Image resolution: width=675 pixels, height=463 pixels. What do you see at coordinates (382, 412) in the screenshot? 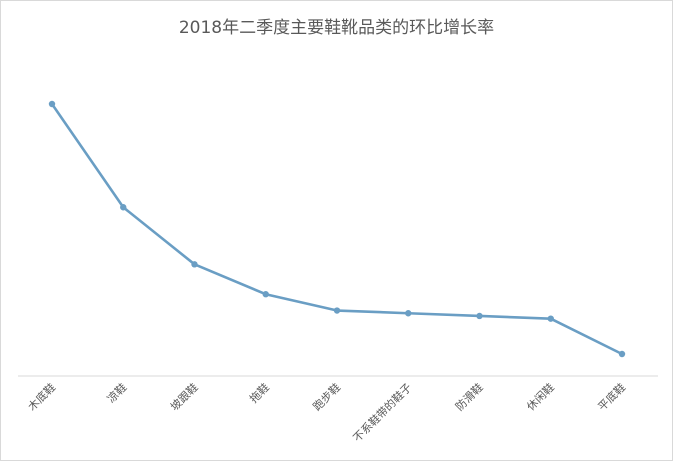
I see `x-tick-label: 不系鞋带的鞋子` at bounding box center [382, 412].